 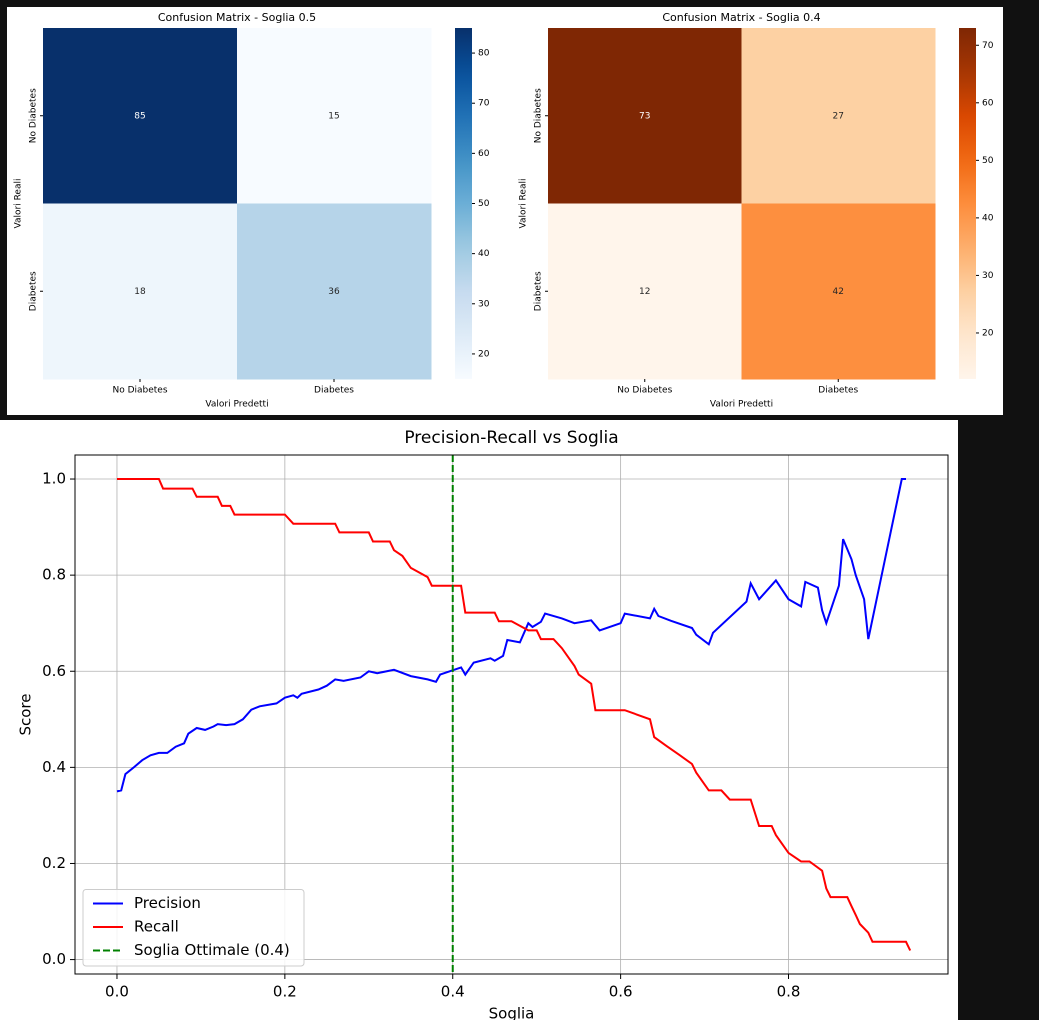 I want to click on chart-title: Confusion Matrix - Soglia 0.4, so click(x=741, y=17).